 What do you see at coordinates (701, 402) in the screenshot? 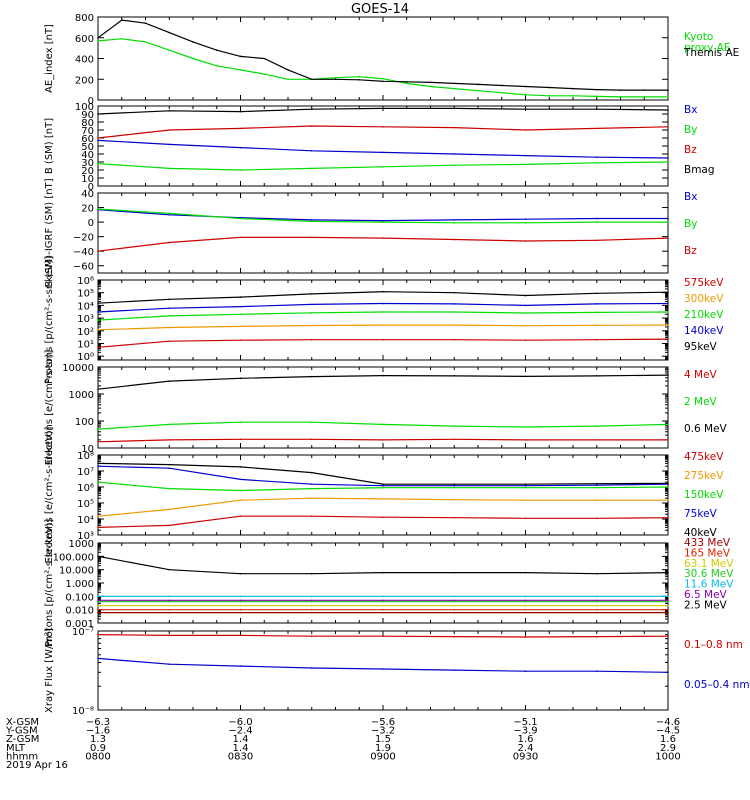
I see `legend-entry: 2 MeV` at bounding box center [701, 402].